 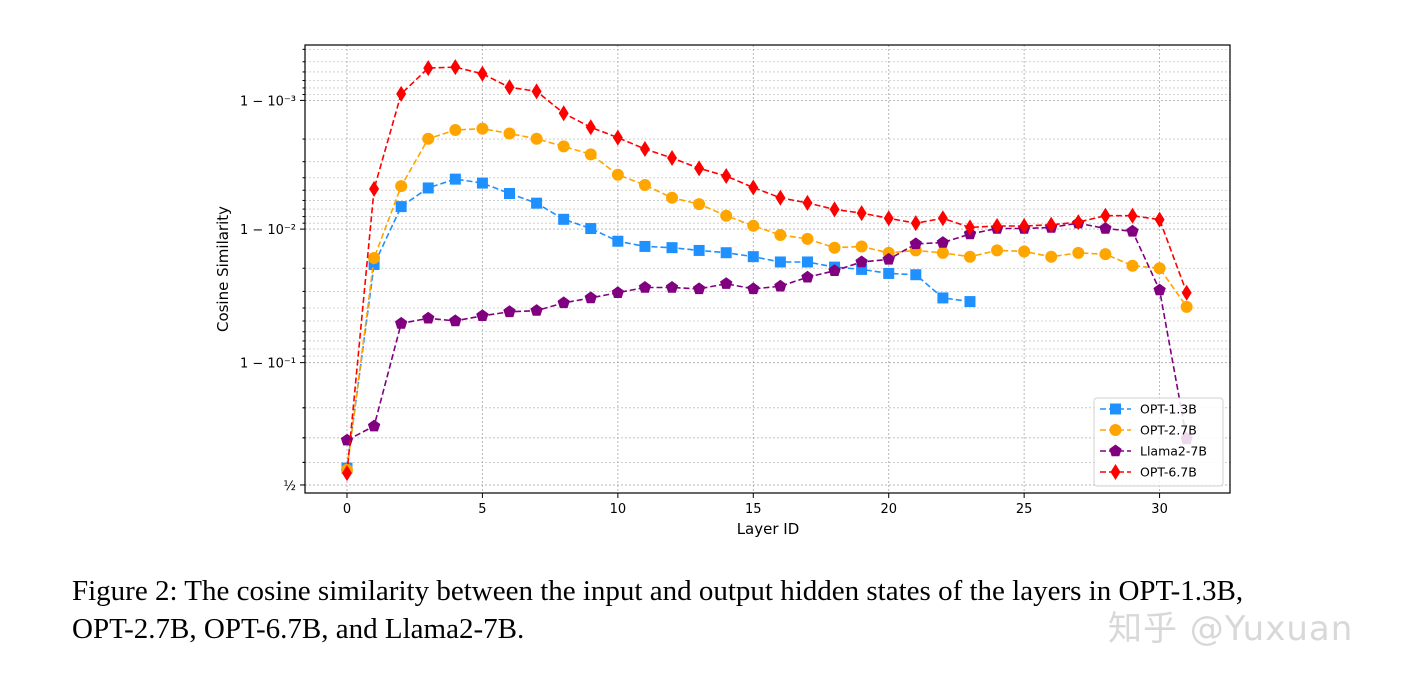 What do you see at coordinates (1148, 472) in the screenshot?
I see `legend-entry: OPT-6.7B` at bounding box center [1148, 472].